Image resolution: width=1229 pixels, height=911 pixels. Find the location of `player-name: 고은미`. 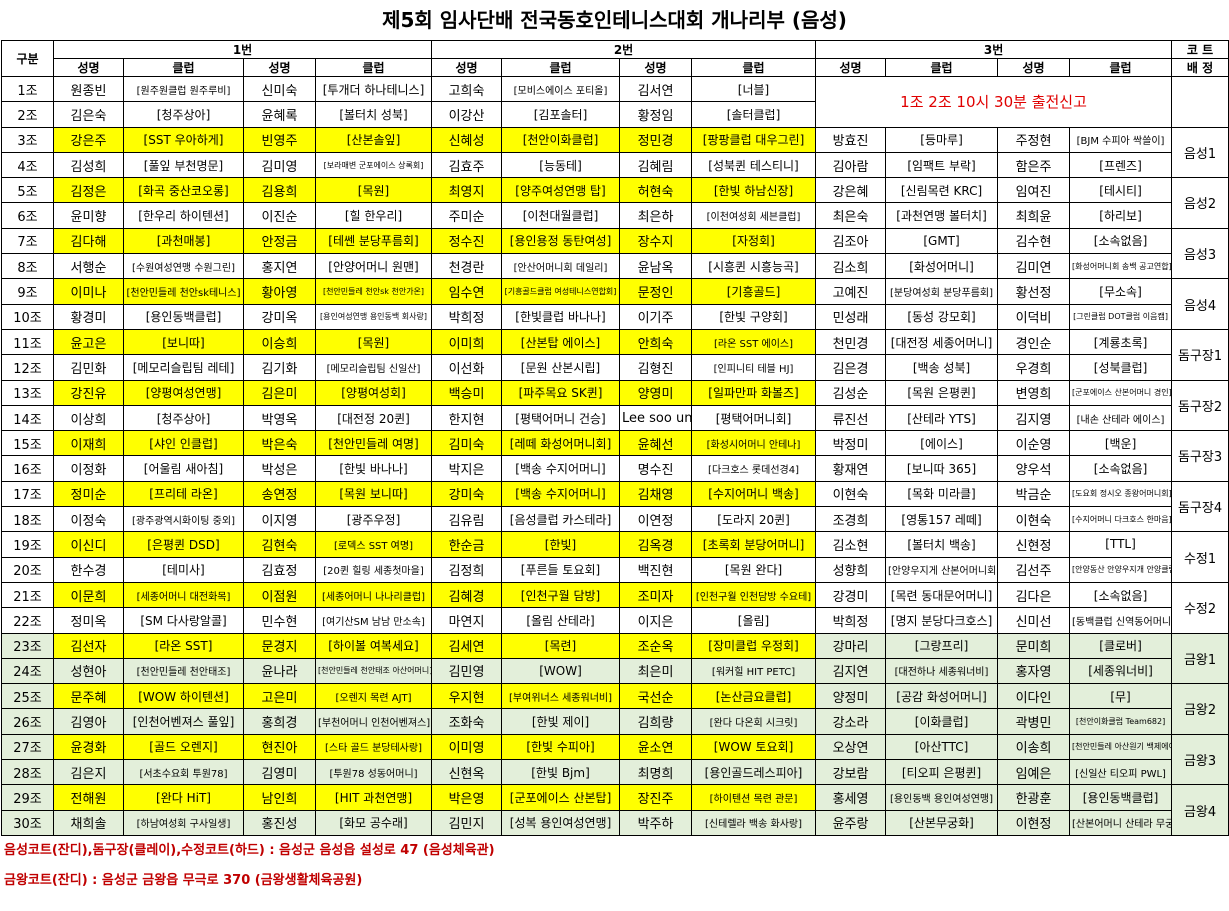

player-name: 고은미 is located at coordinates (279, 696).